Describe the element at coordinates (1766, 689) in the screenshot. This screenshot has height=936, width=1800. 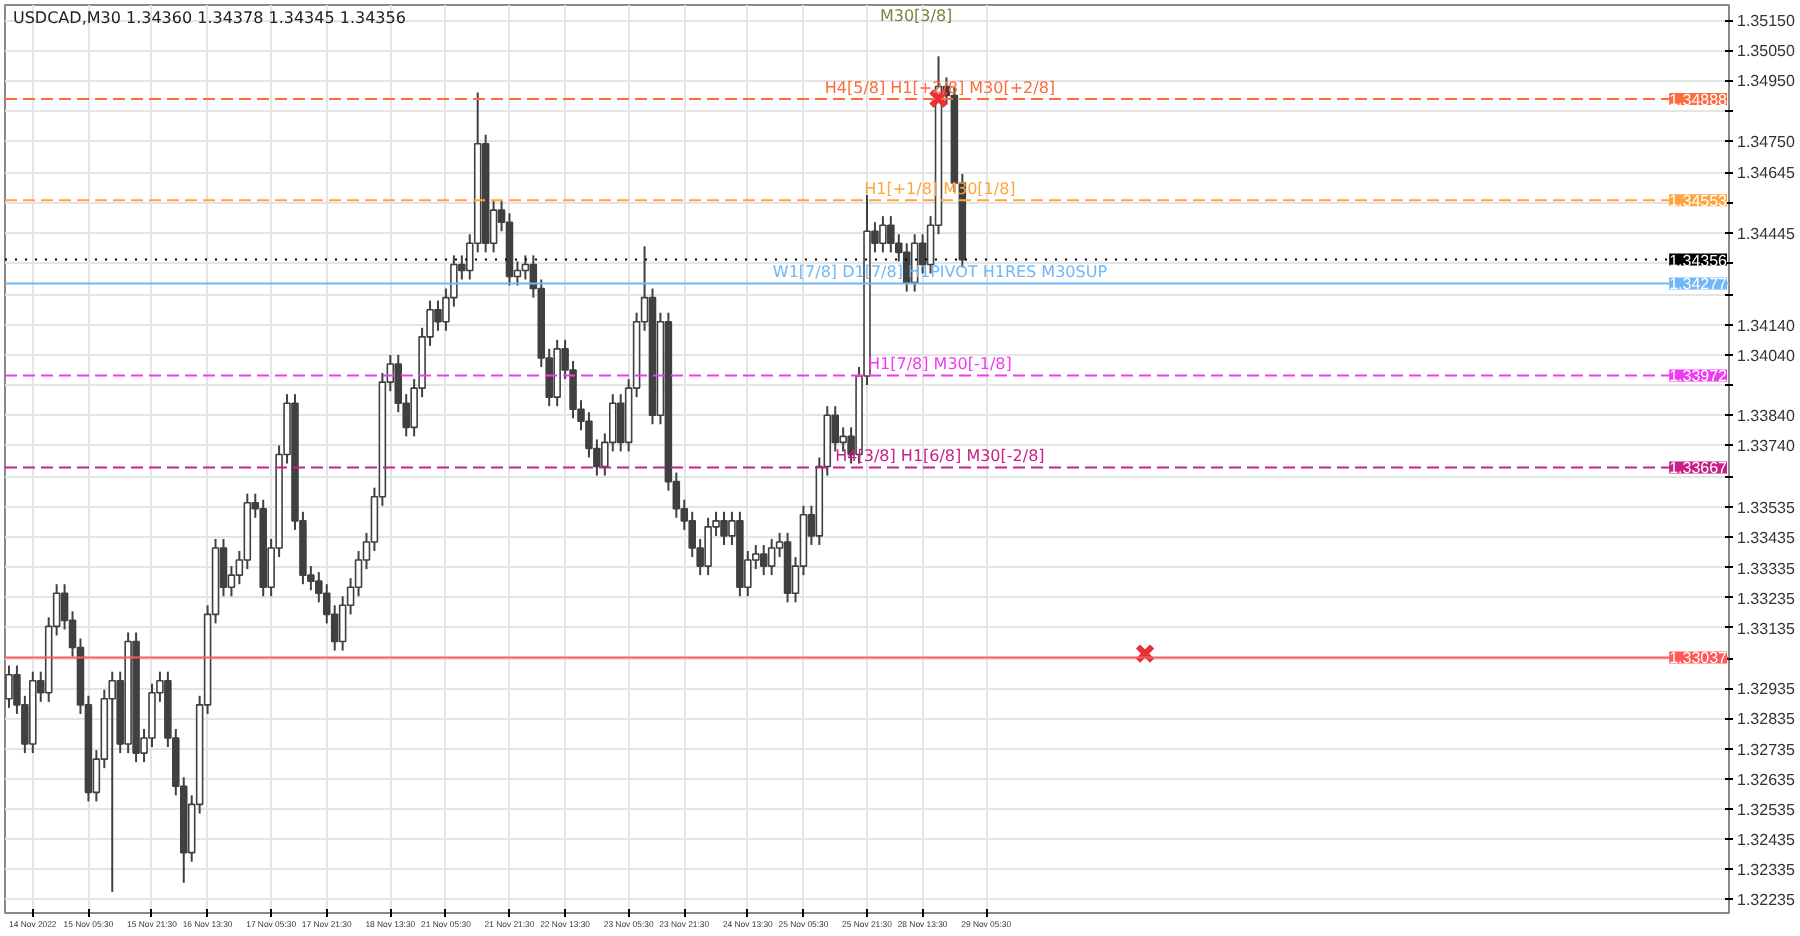
I see `y-tick-label: 1.32935` at that location.